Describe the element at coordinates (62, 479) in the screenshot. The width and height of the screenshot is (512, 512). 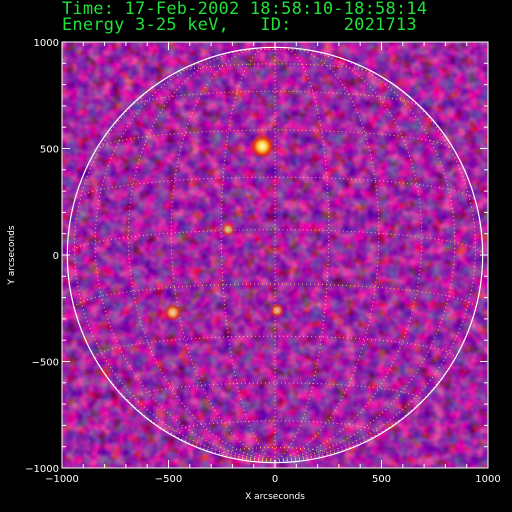
I see `x-tick-label: −1000` at that location.